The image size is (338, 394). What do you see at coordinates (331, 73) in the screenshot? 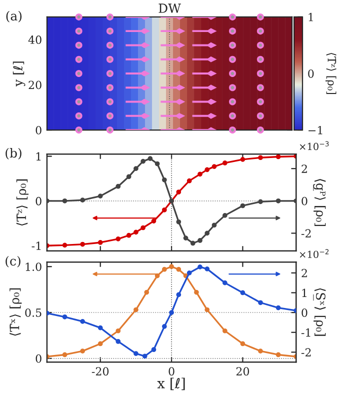
I see `color-bar-title: ⟨T̄ᶻ⟩ [ρ₀]` at bounding box center [331, 73].